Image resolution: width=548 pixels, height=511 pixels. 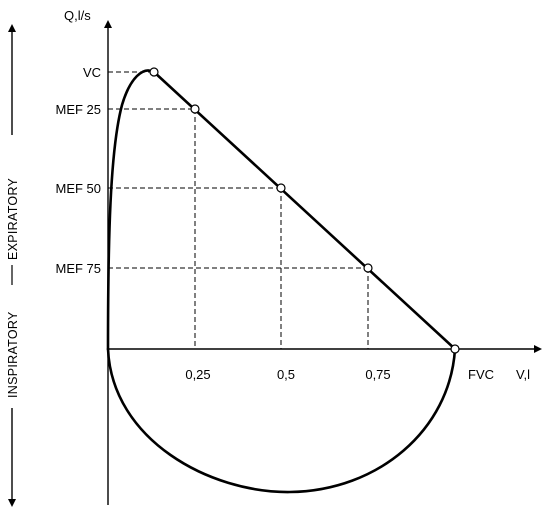 What do you see at coordinates (13, 218) in the screenshot?
I see `expiratory-label: EXPIRATORY` at bounding box center [13, 218].